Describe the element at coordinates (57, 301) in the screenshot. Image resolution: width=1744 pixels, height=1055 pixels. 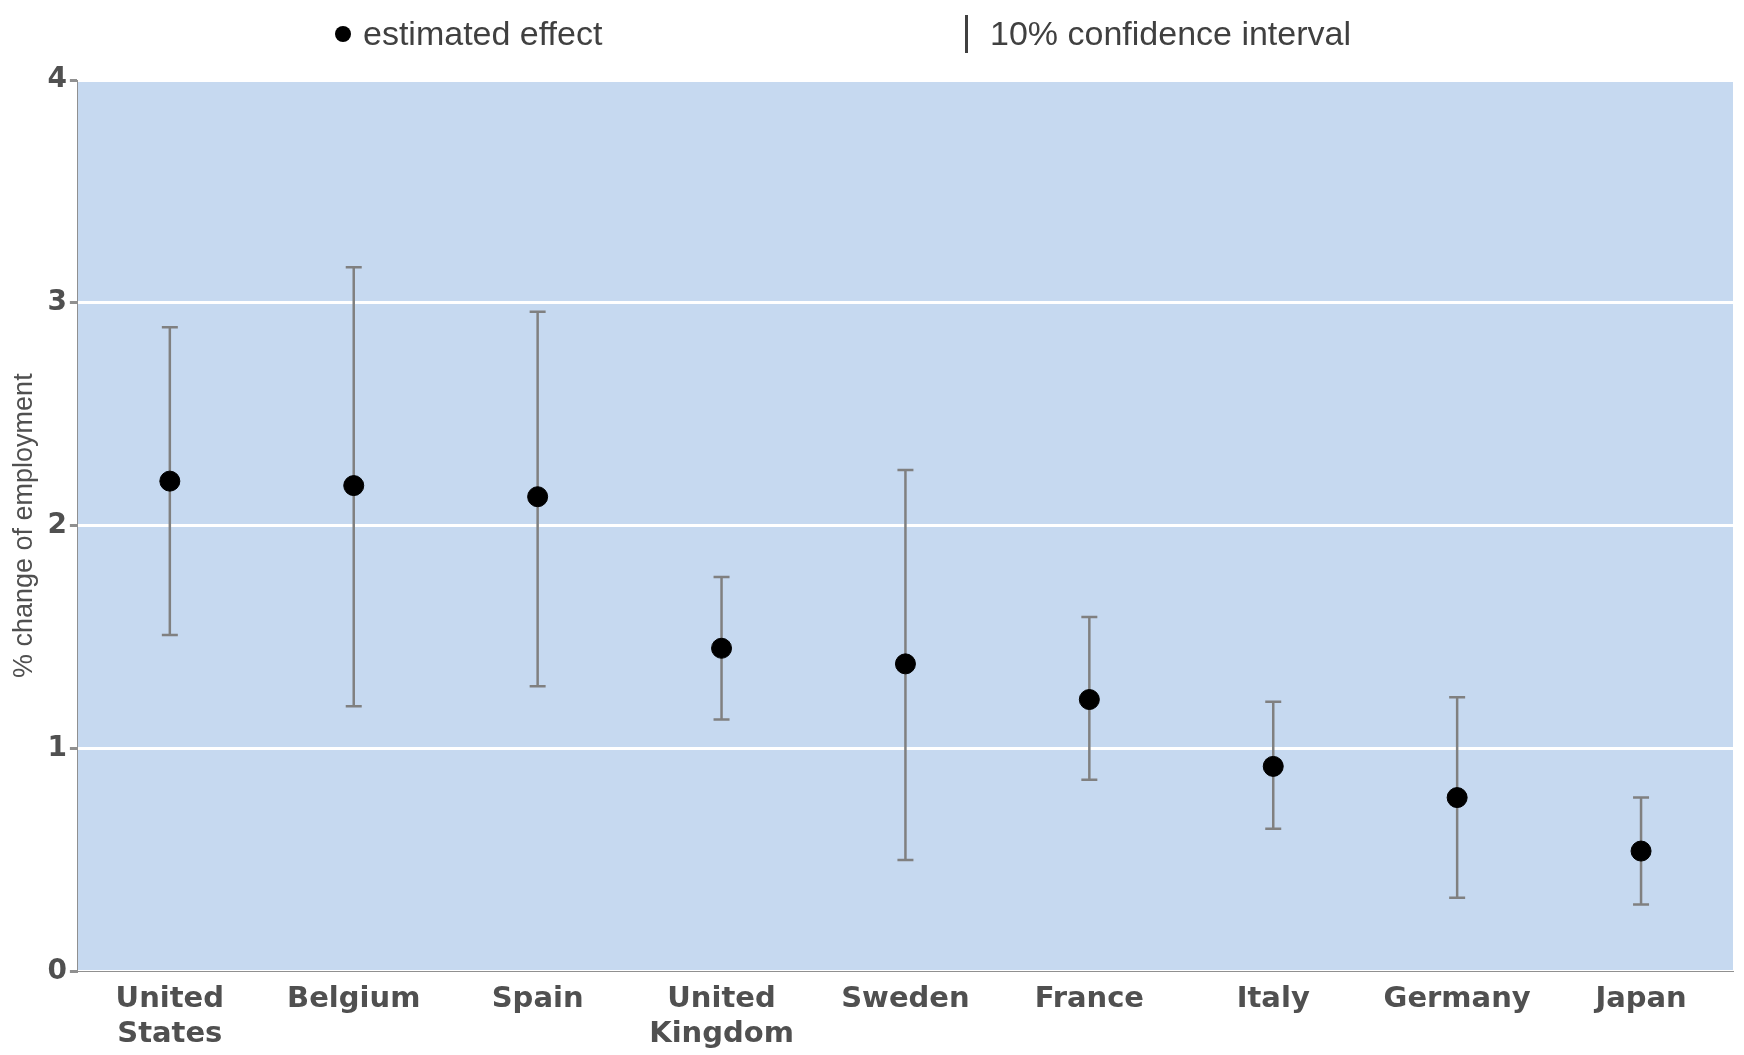
I see `y-tick-label: 3` at that location.